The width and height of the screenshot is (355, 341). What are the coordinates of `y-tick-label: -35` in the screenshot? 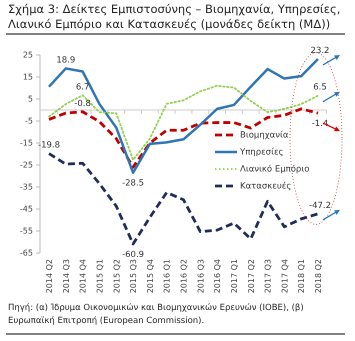 It's located at (26, 187).